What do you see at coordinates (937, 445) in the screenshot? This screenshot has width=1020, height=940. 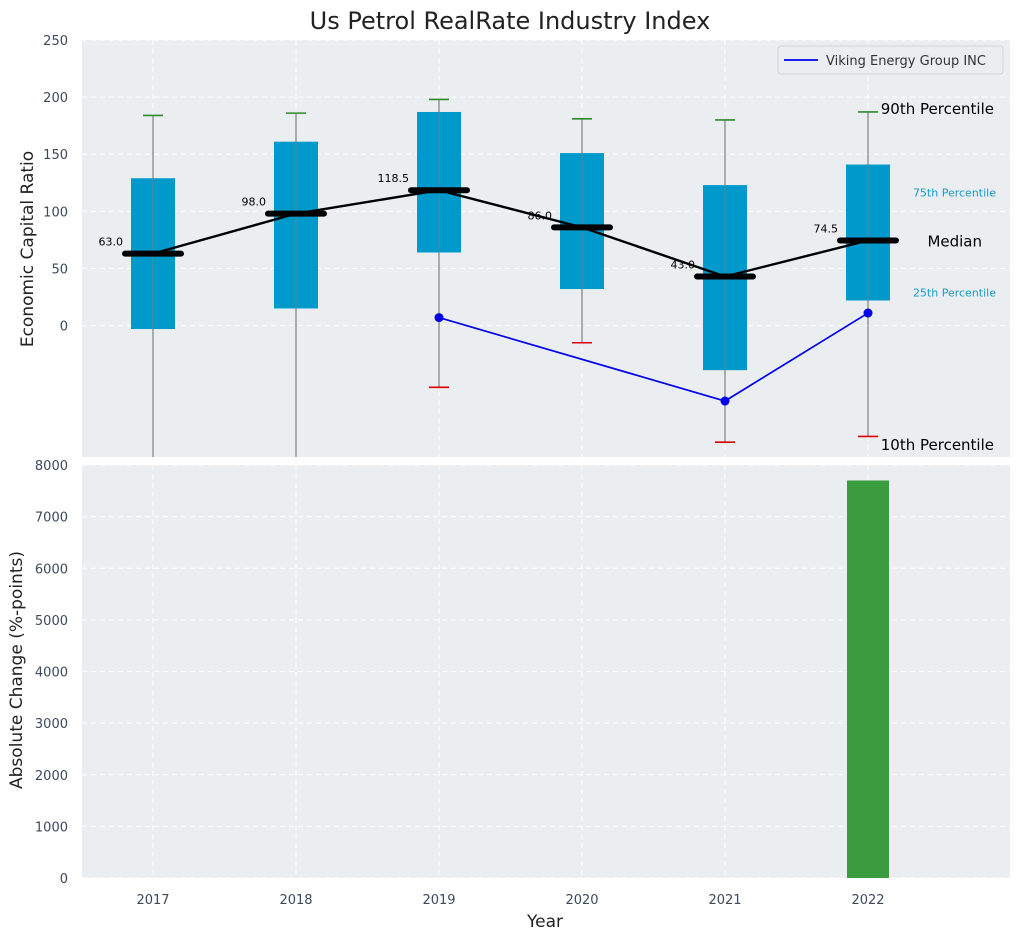 I see `annotation-p10: 10th Percentile` at bounding box center [937, 445].